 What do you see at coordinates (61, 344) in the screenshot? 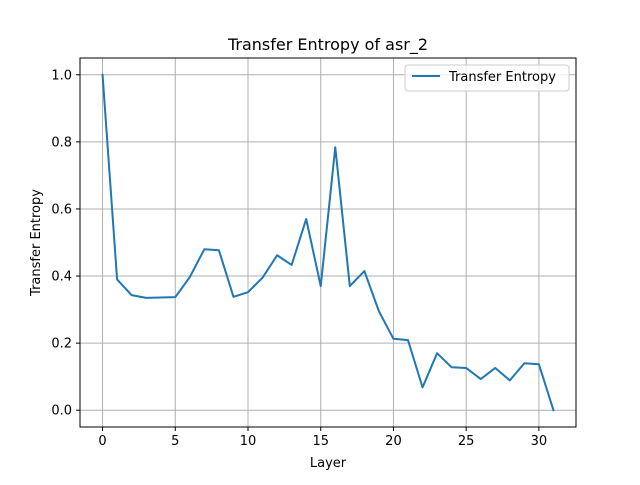
I see `y-tick-label: 0.2` at bounding box center [61, 344].